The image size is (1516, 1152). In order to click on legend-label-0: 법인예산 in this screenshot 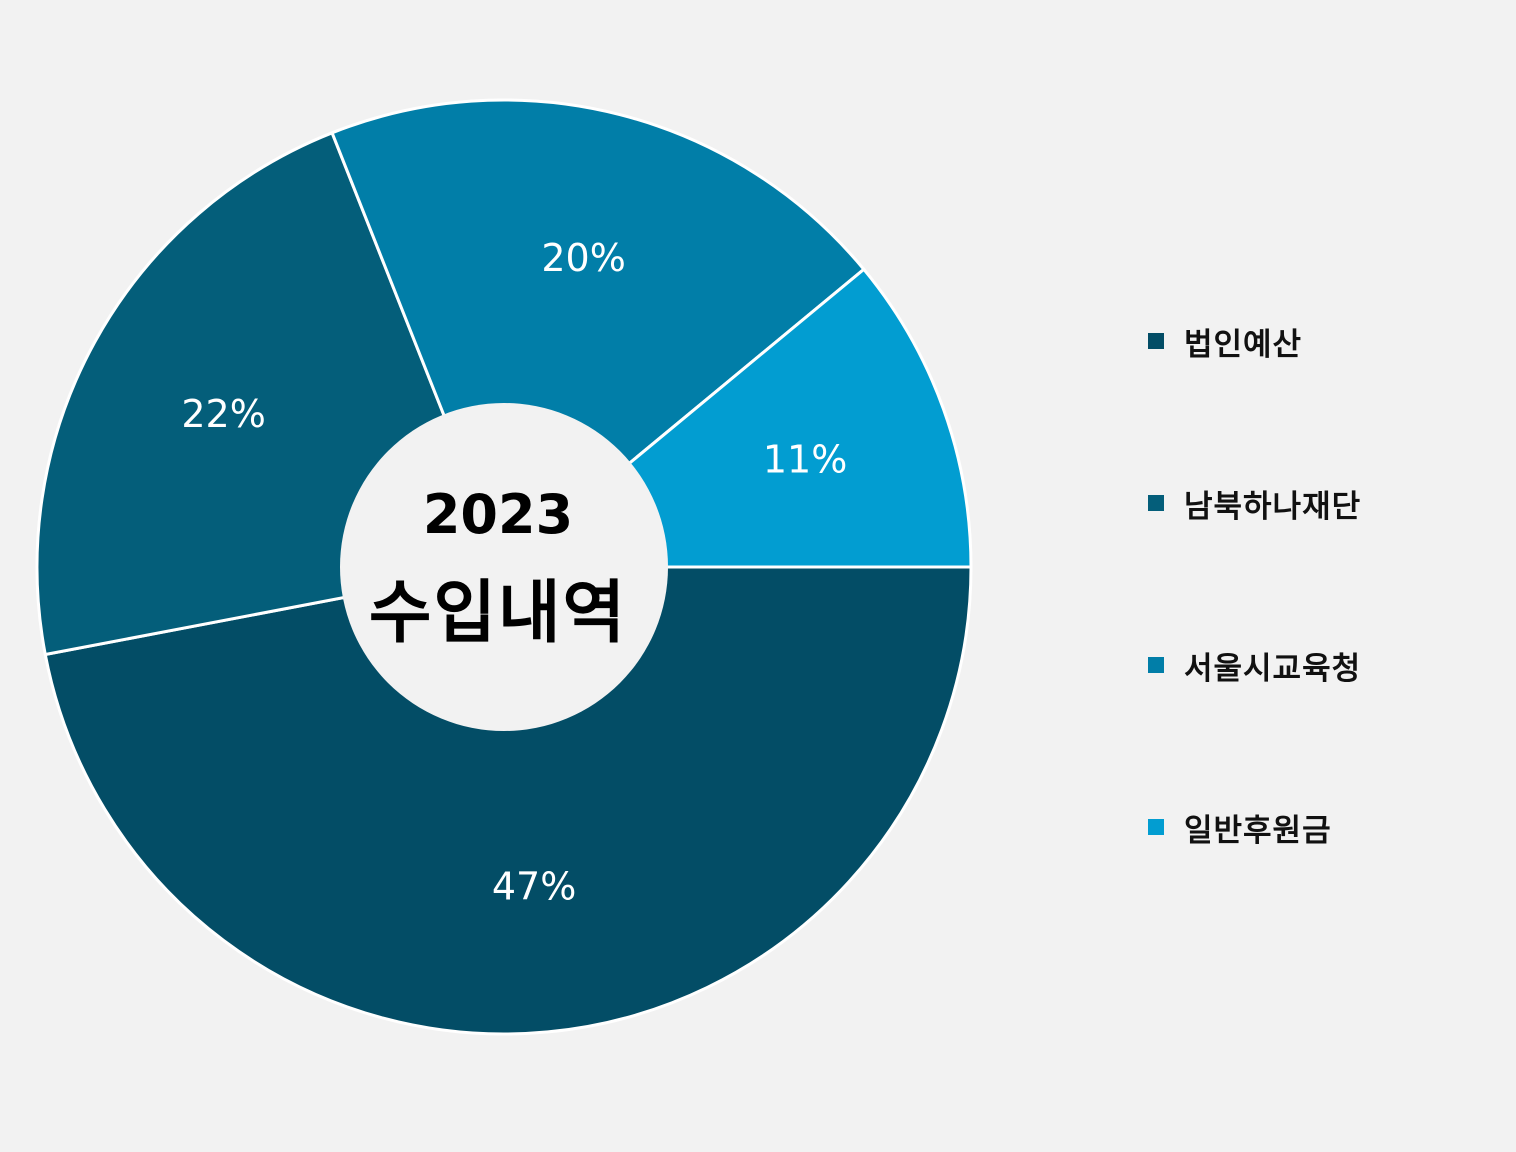, I will do `click(1243, 344)`.